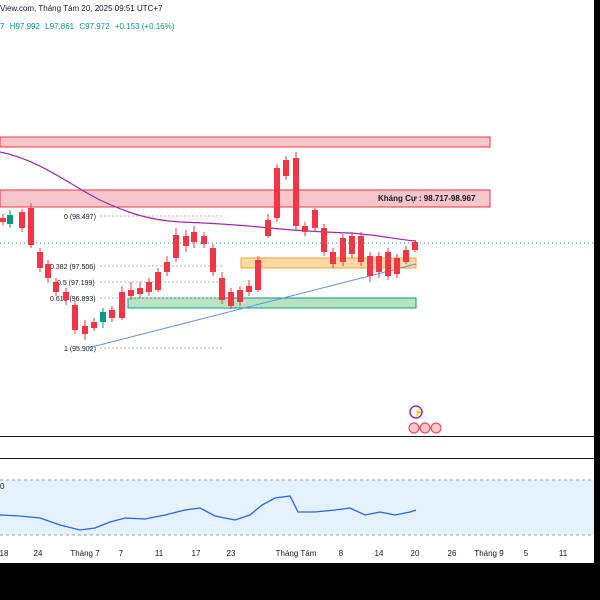  I want to click on resistance-zone-upper, so click(245, 142).